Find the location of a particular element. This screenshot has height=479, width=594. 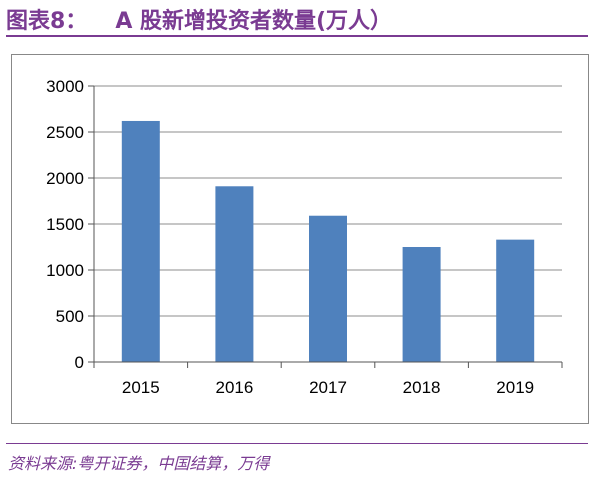

y-tick-label: 500 is located at coordinates (70, 316).